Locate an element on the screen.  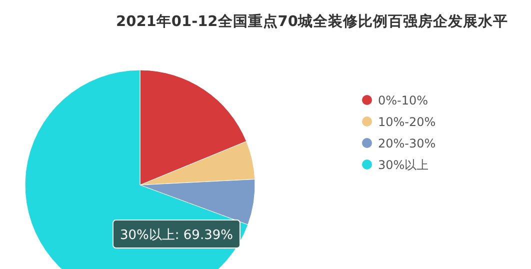
chart-title: 2021年01-12全国重点70城全装修比例百强房企发展水平 is located at coordinates (312, 21).